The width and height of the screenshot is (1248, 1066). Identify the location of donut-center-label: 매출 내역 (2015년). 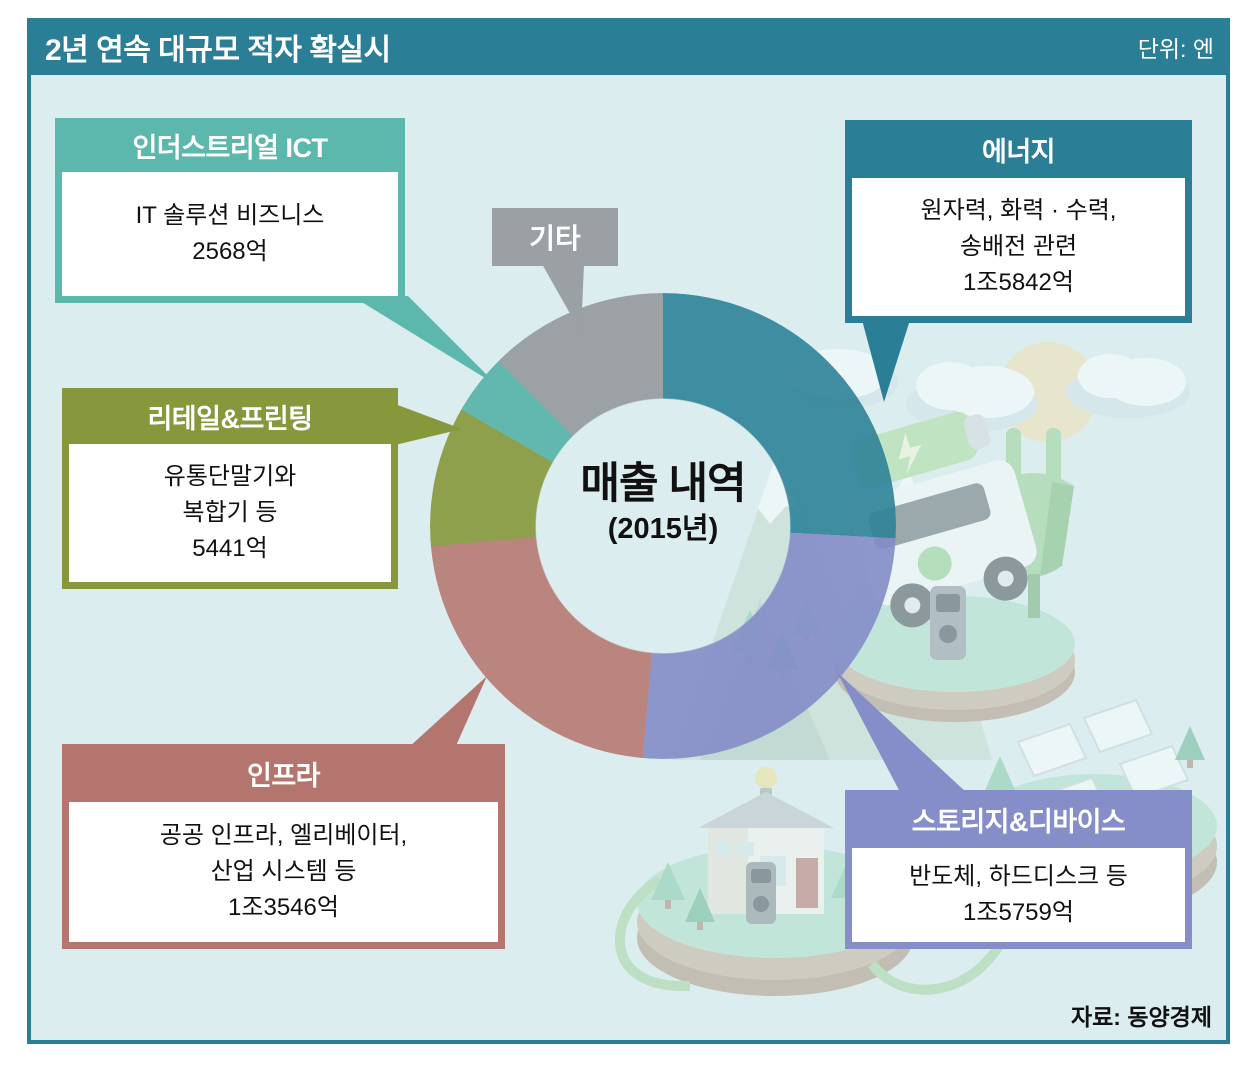
(663, 503).